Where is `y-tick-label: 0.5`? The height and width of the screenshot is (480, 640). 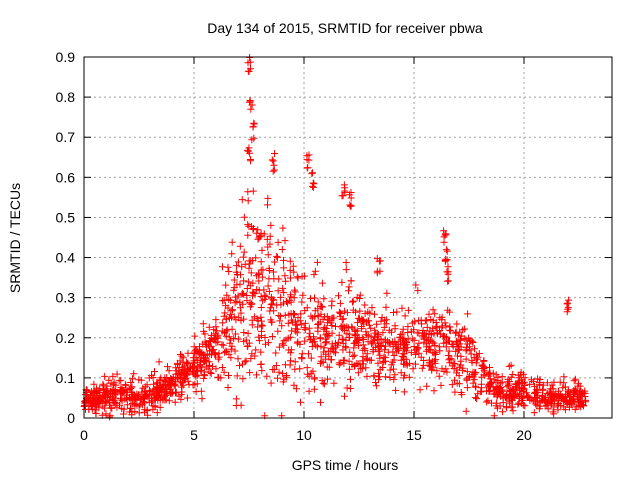
y-tick-label: 0.5 is located at coordinates (66, 217).